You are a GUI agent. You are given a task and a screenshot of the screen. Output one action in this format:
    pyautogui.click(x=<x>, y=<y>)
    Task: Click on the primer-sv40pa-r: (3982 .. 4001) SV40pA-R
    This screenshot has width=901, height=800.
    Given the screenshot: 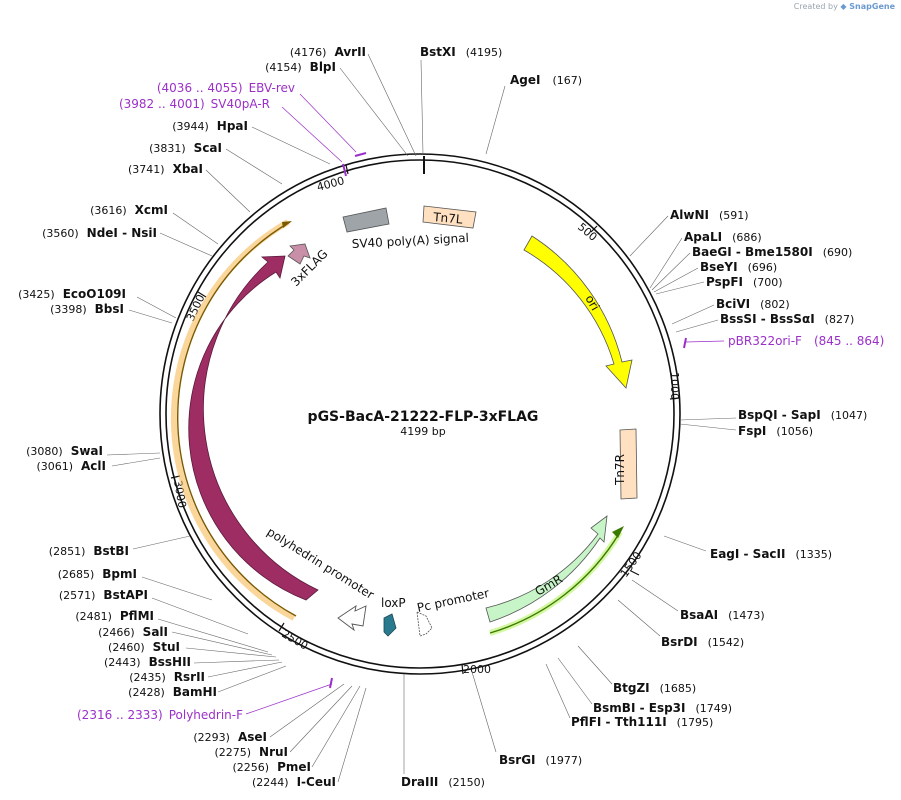 What is the action you would take?
    pyautogui.click(x=194, y=104)
    